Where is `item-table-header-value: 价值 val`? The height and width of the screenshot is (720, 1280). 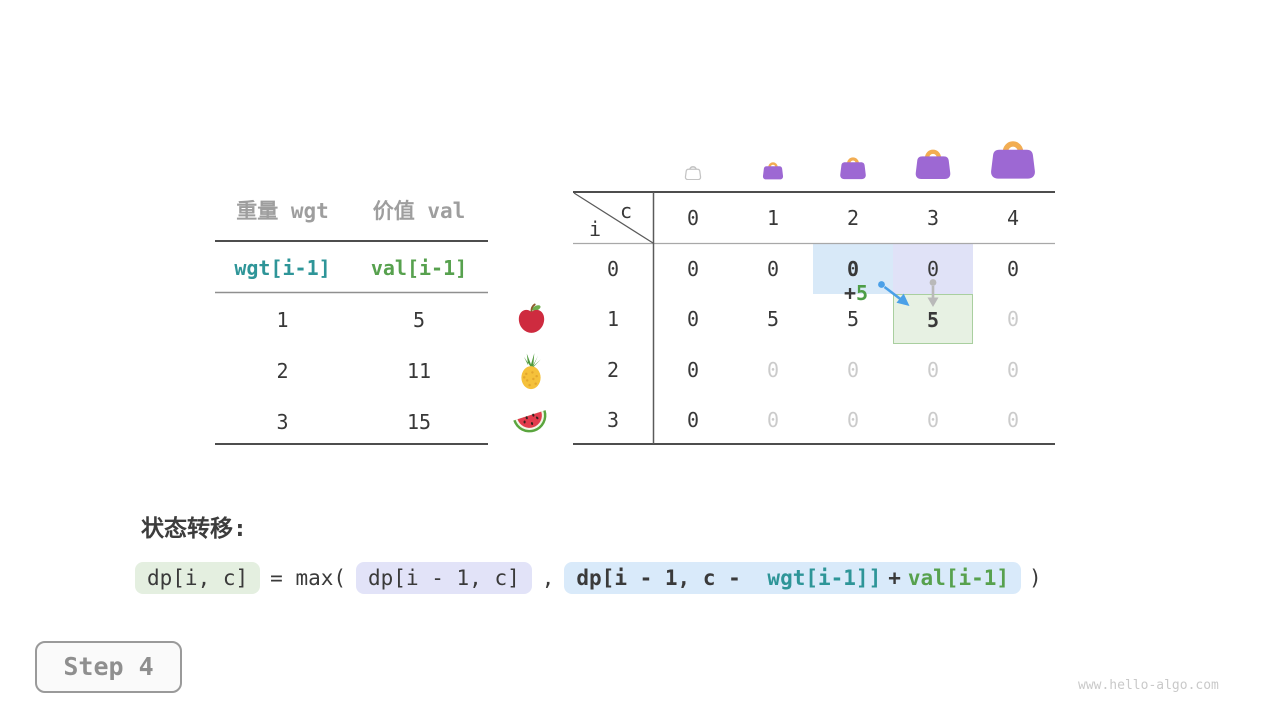 item-table-header-value: 价值 val is located at coordinates (419, 211).